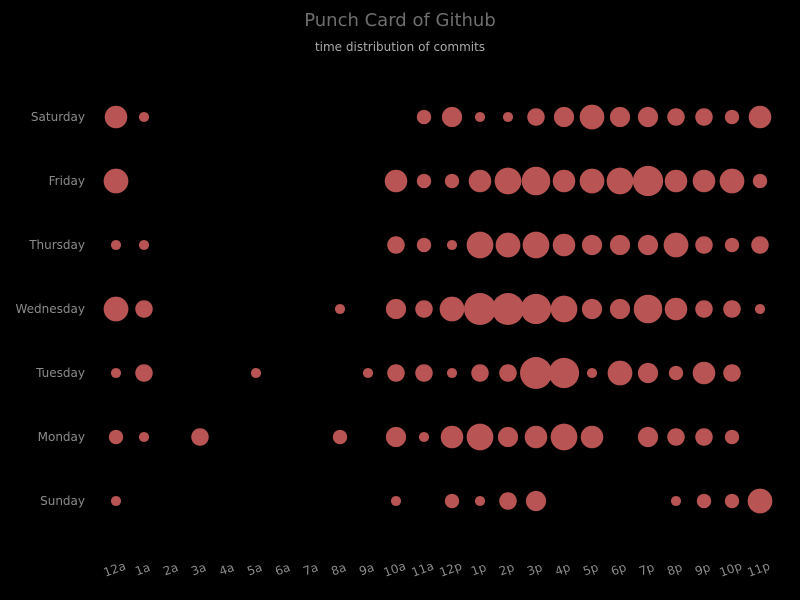  What do you see at coordinates (702, 569) in the screenshot?
I see `x-tick-label: 9p` at bounding box center [702, 569].